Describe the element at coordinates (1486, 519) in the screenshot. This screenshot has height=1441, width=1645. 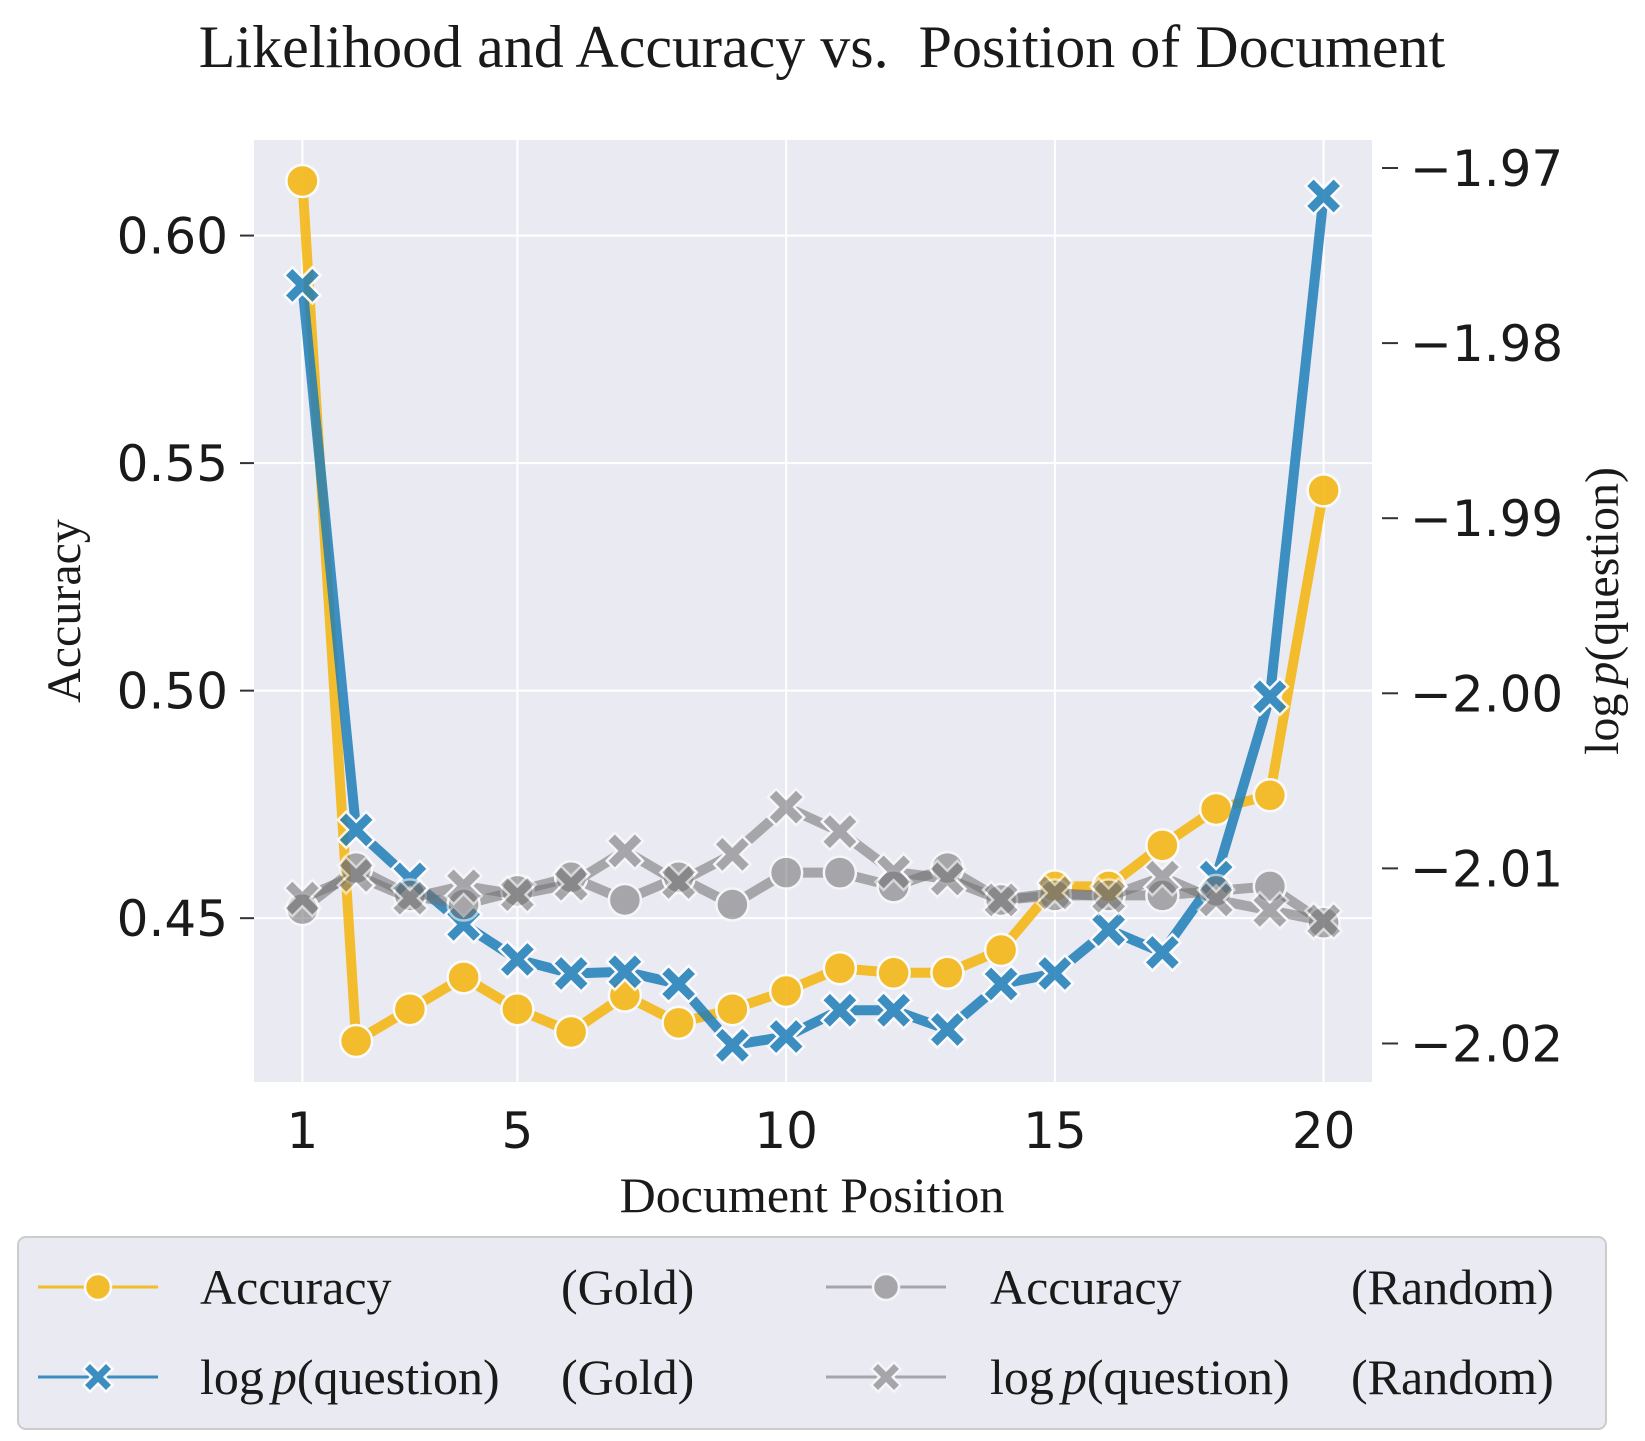
I see `y-right-tick-label: −1.99` at that location.